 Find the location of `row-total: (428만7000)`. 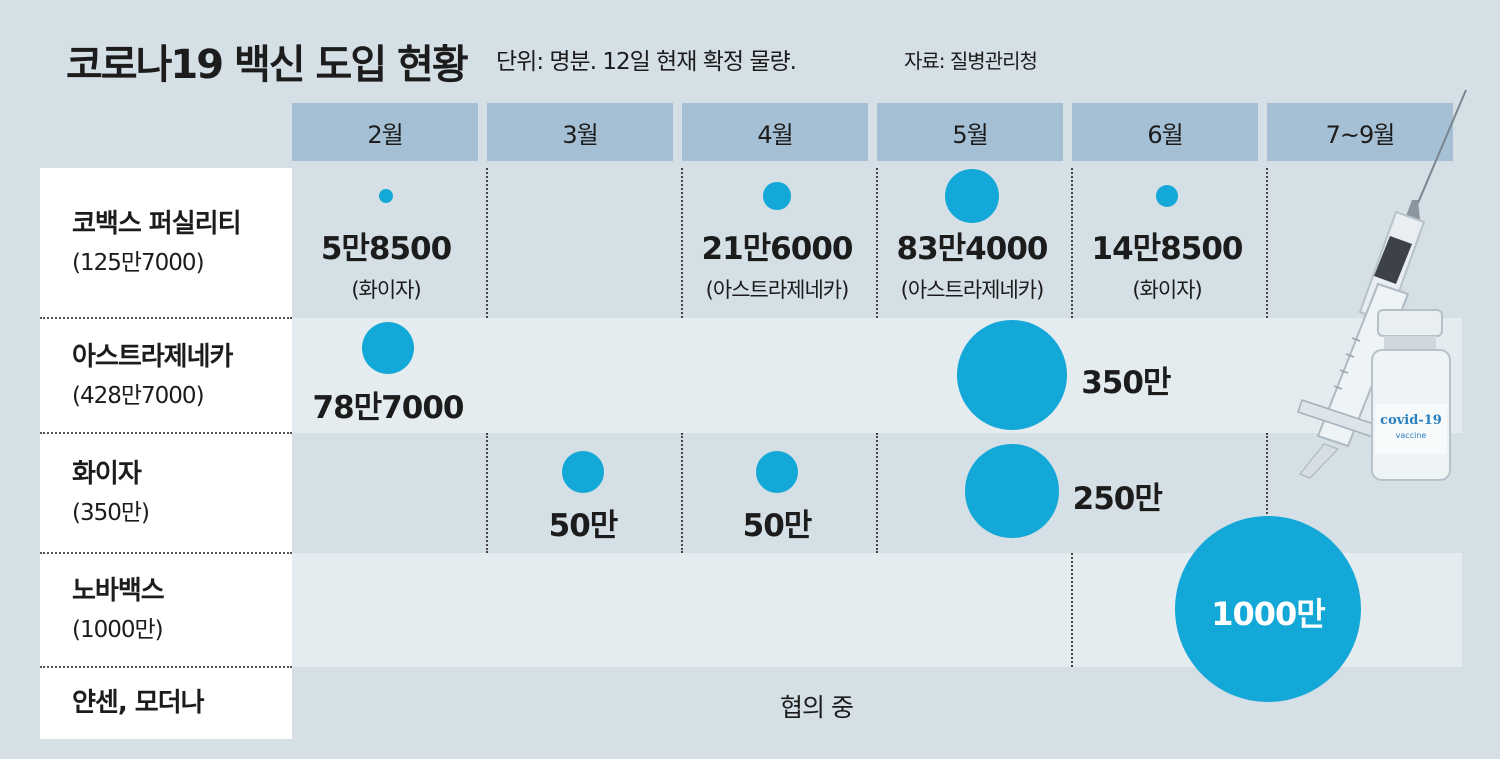

row-total: (428만7000) is located at coordinates (138, 395).